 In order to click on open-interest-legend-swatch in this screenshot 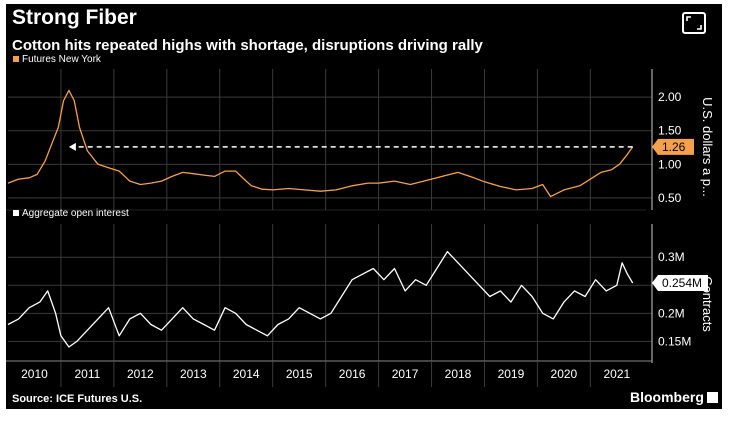, I will do `click(16, 213)`.